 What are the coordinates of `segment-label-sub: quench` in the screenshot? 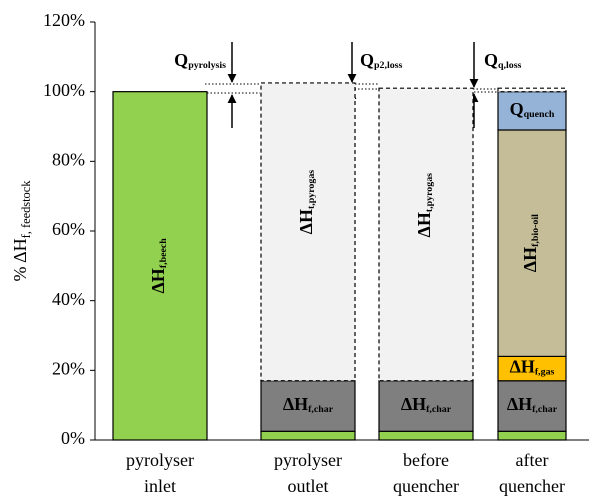 It's located at (539, 114).